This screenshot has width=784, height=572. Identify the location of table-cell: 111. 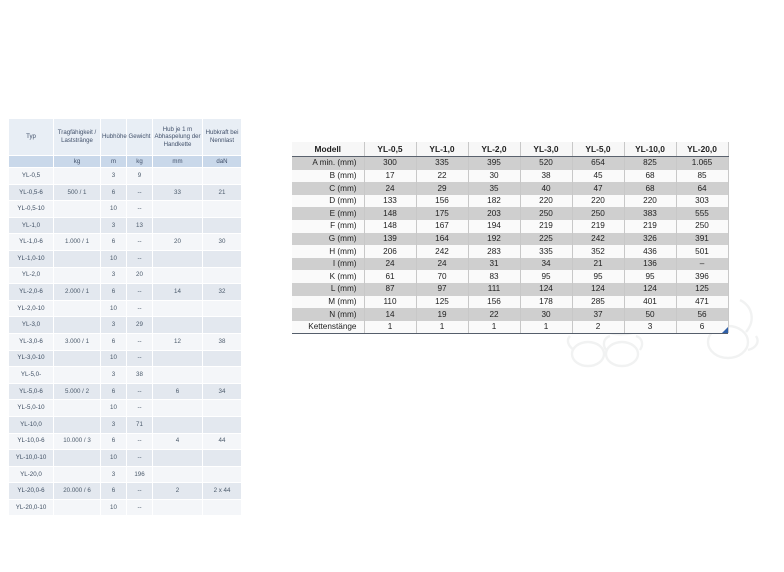
(494, 289).